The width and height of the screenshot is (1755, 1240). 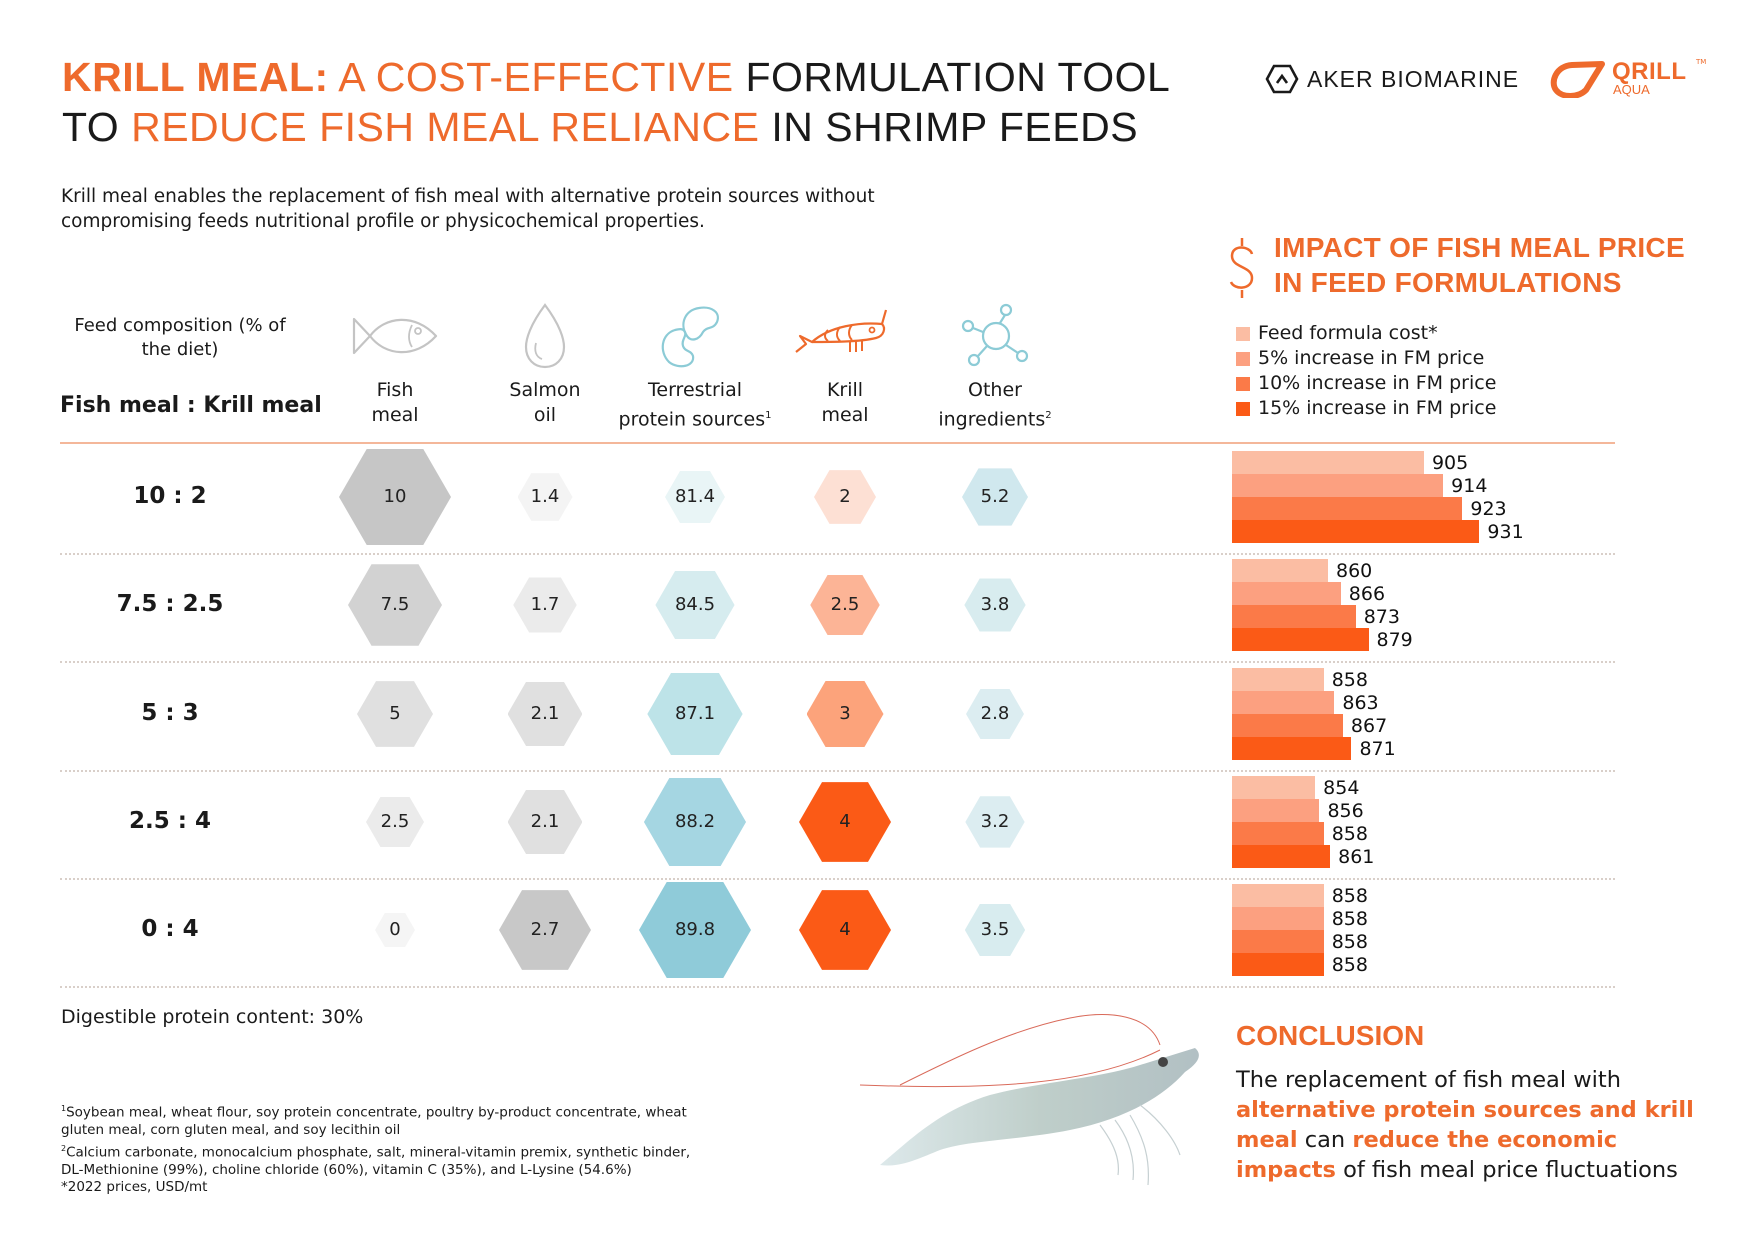 I want to click on hex-value-terrestrial: 81.4, so click(x=695, y=497).